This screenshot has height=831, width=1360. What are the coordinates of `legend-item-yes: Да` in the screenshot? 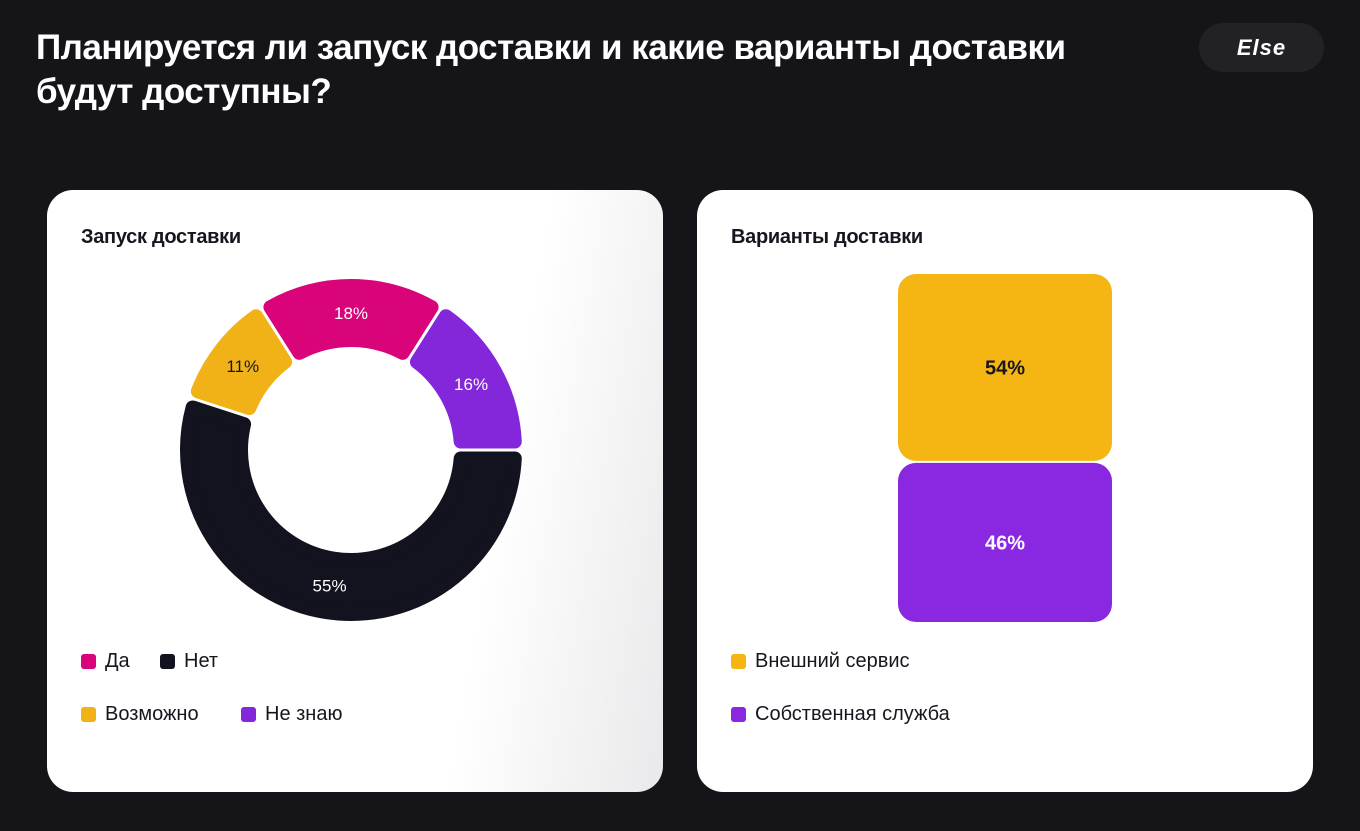 It's located at (105, 661).